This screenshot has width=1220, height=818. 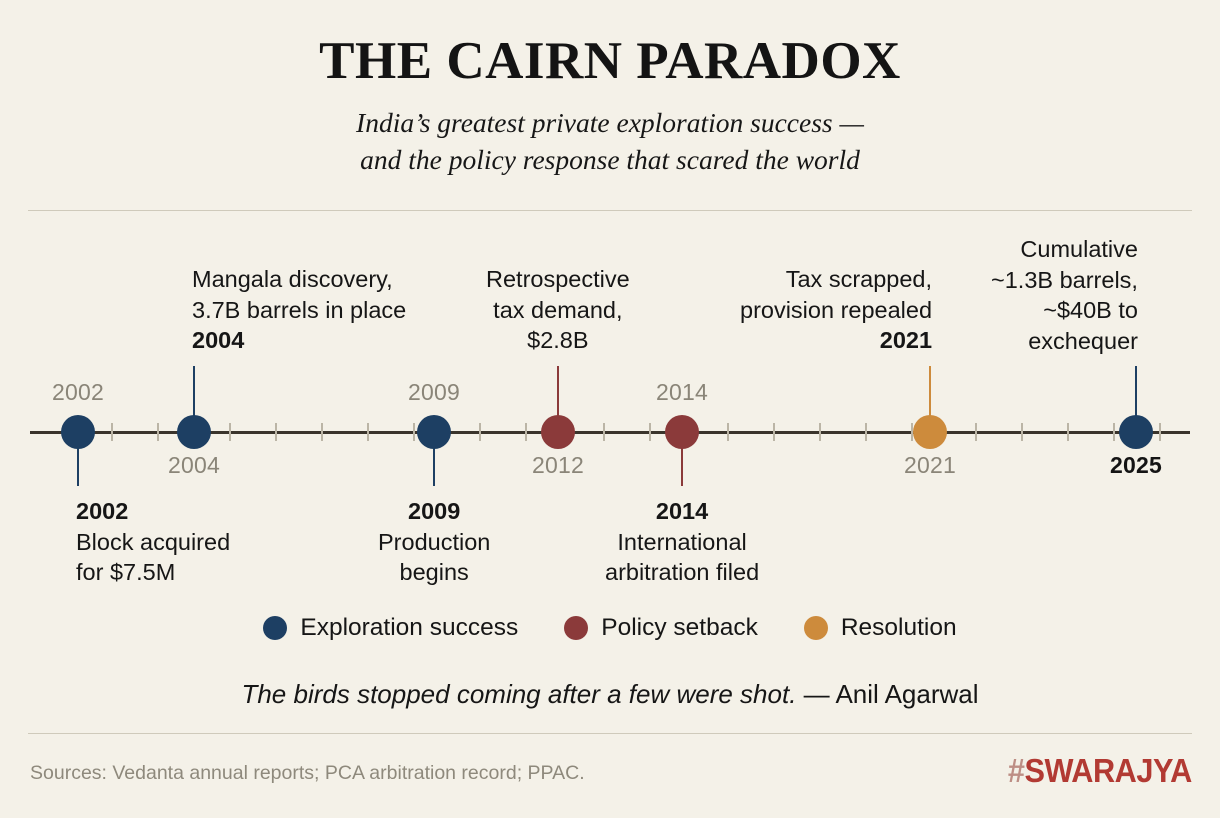 What do you see at coordinates (558, 432) in the screenshot?
I see `timeline-dot-2012` at bounding box center [558, 432].